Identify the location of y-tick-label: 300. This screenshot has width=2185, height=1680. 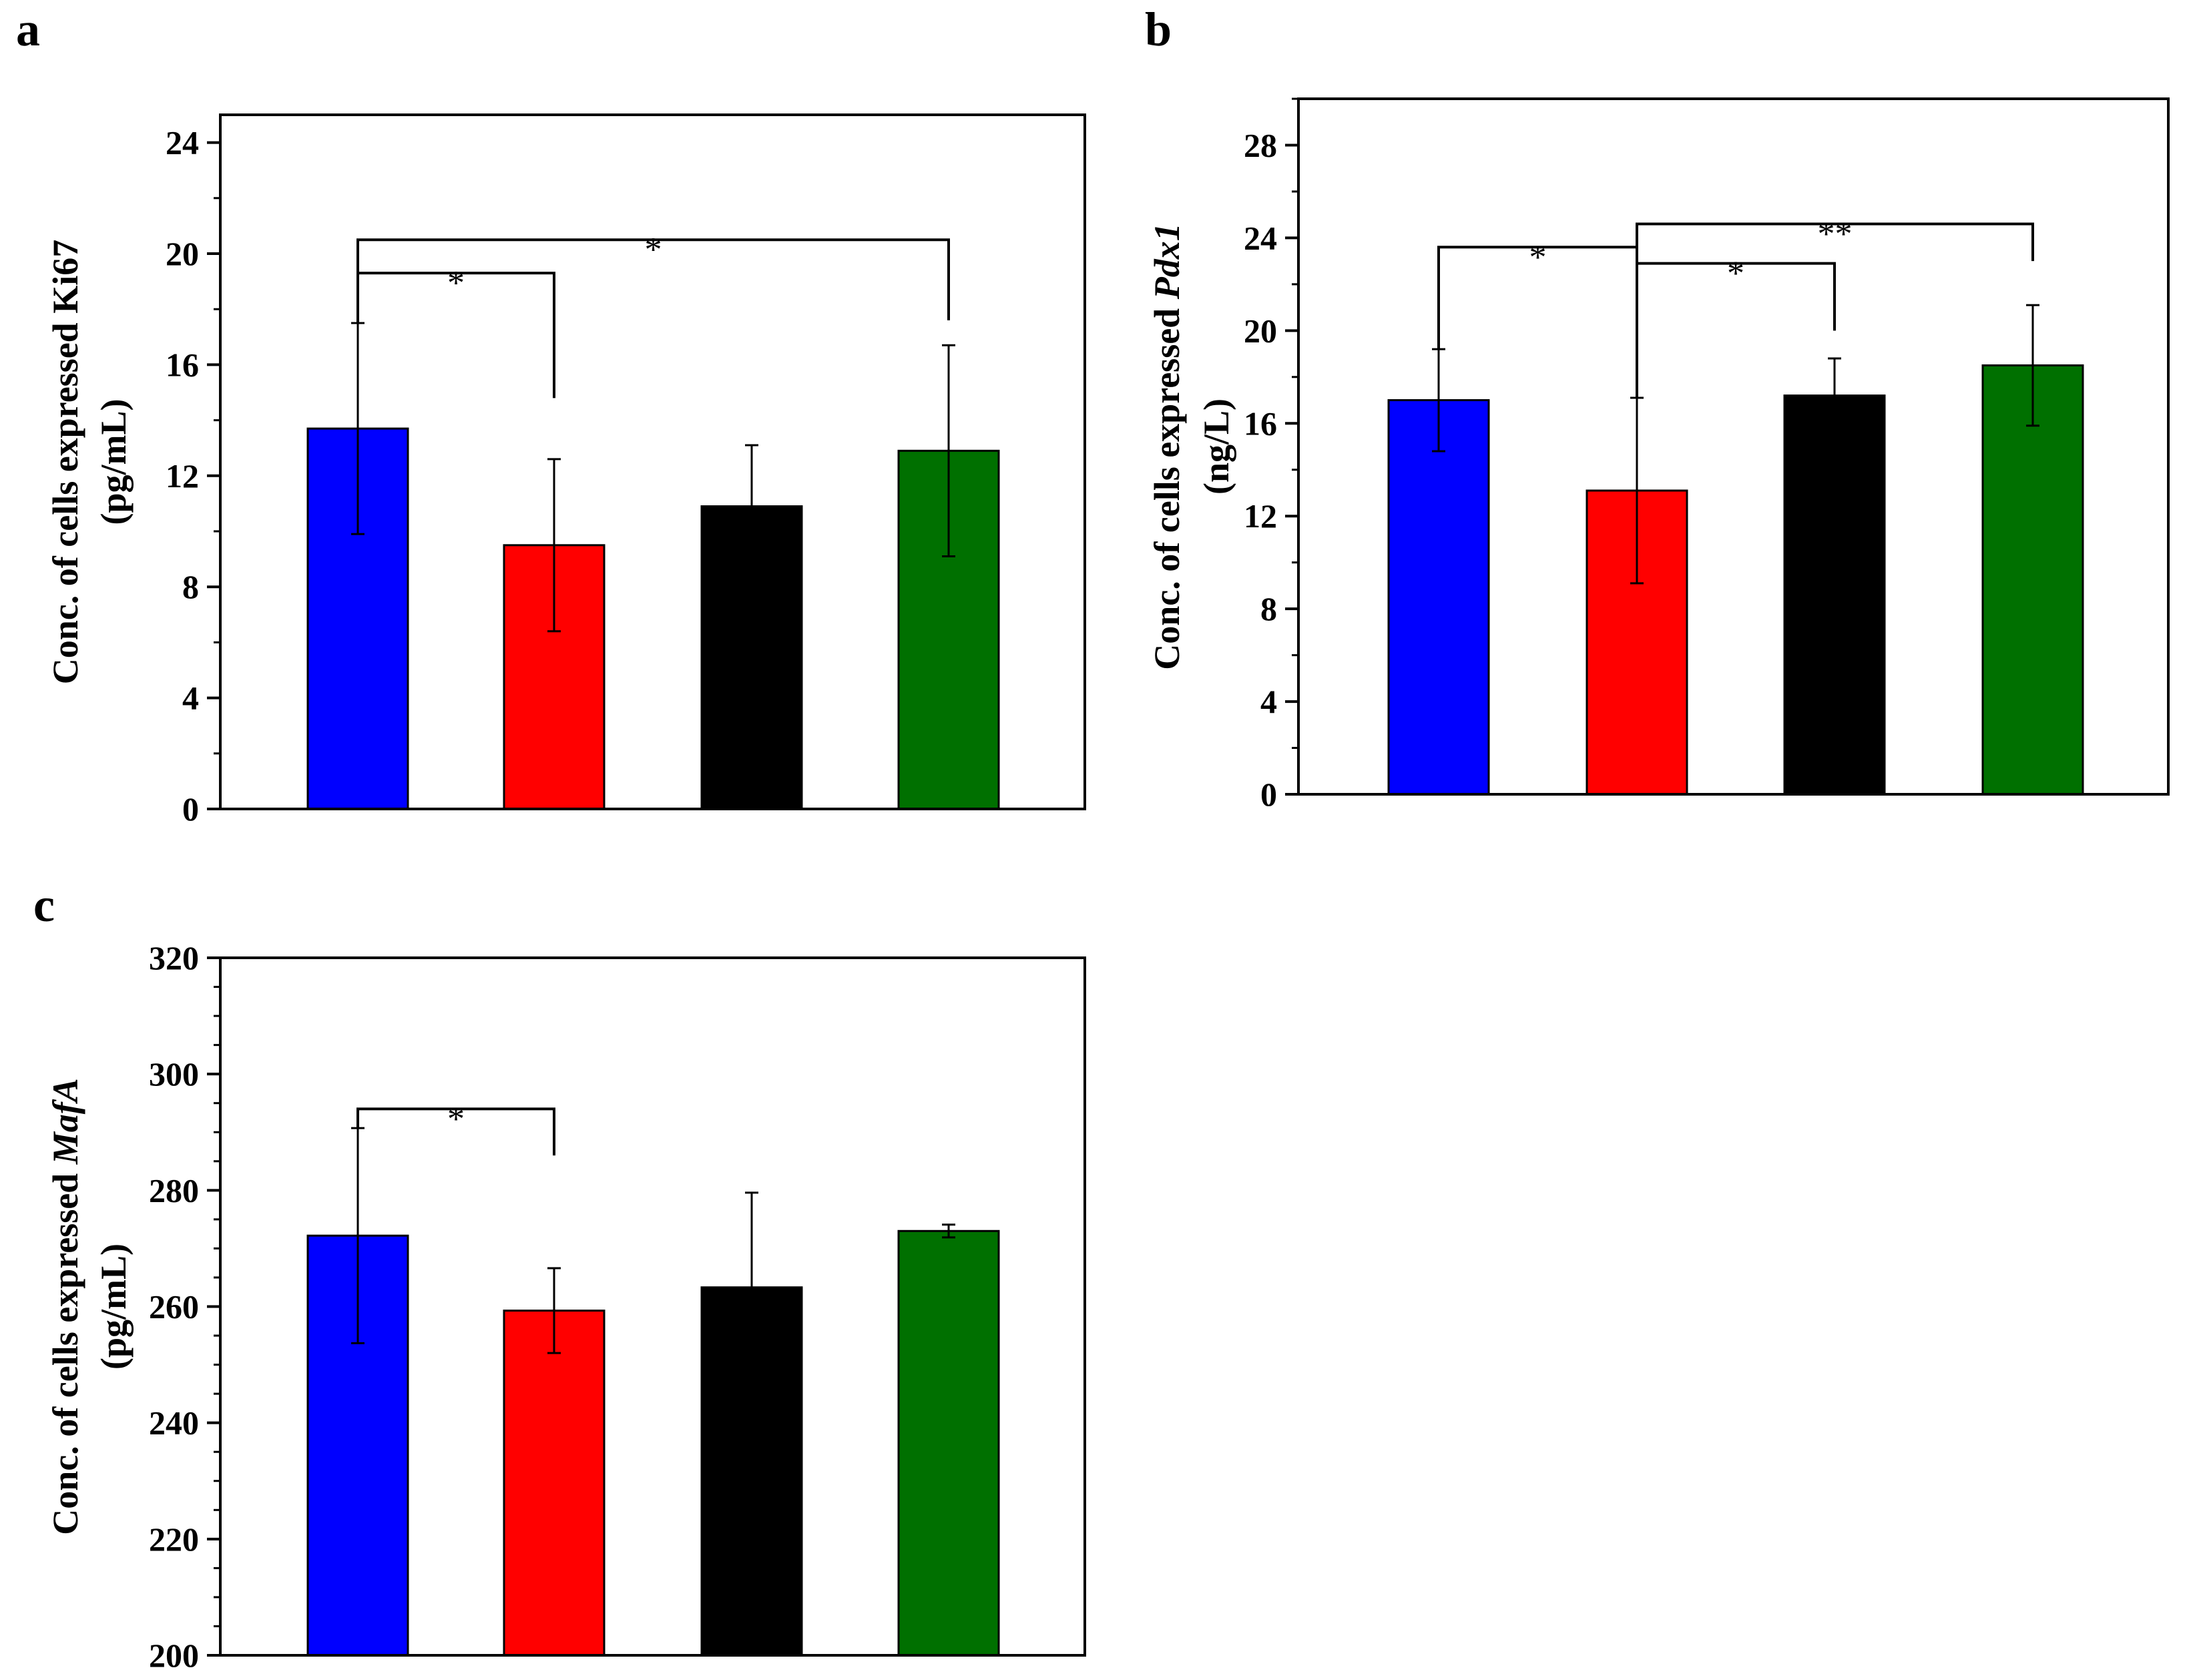
(174, 1074).